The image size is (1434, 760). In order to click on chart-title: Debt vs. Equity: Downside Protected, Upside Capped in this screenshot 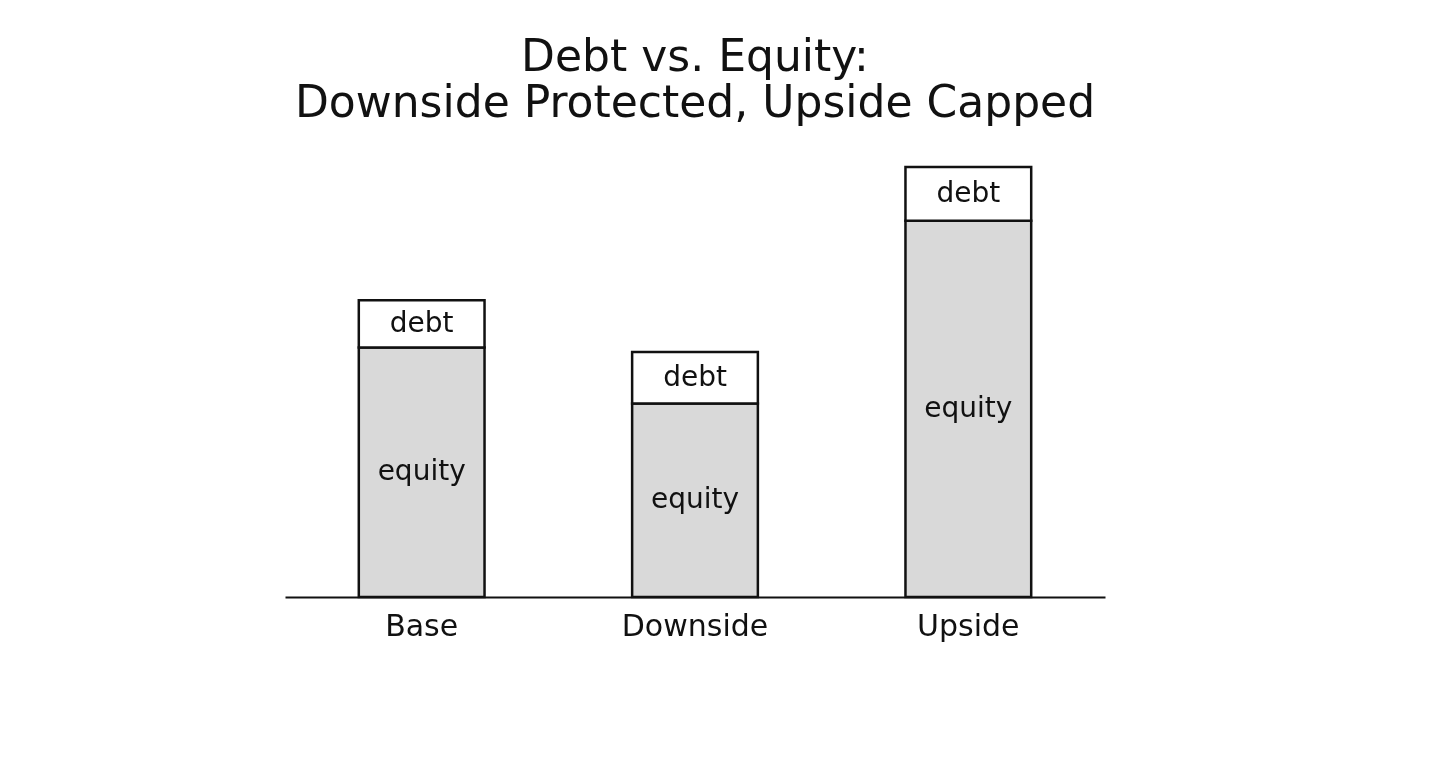, I will do `click(695, 78)`.